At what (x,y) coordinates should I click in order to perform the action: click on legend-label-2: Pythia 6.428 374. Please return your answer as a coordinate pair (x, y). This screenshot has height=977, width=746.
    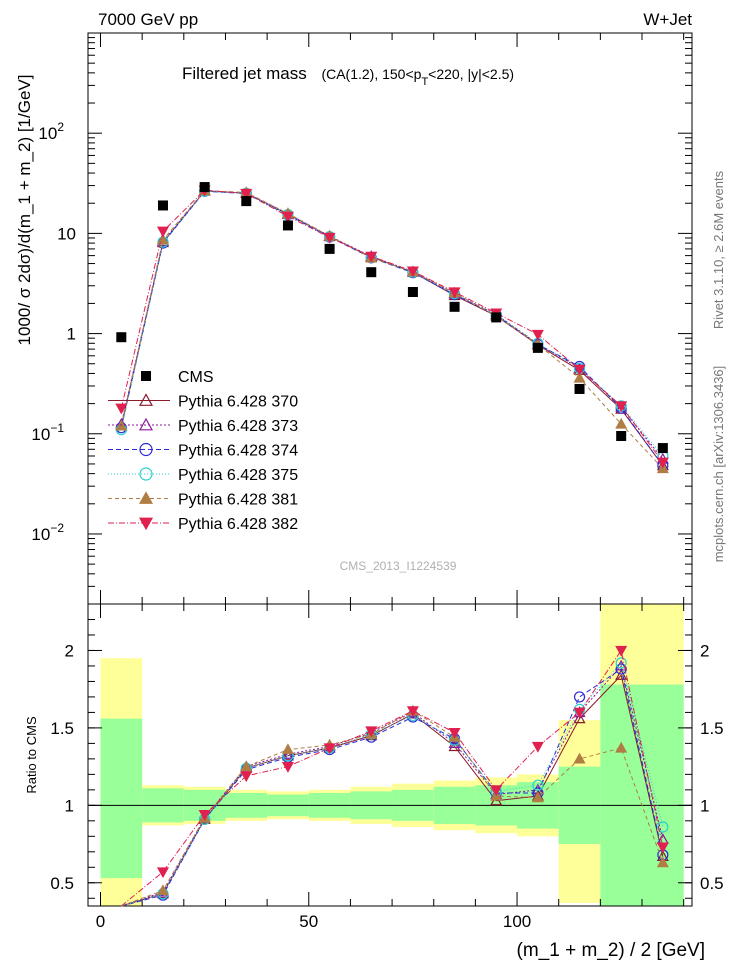
    Looking at the image, I should click on (238, 451).